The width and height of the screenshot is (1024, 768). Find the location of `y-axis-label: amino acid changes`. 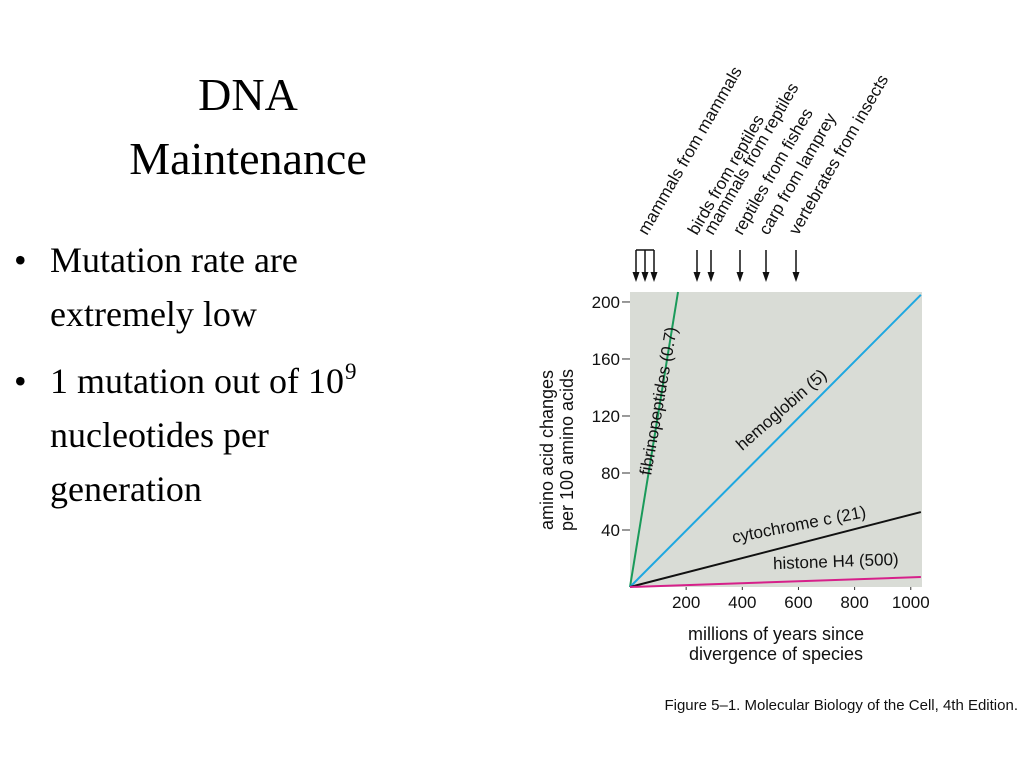

y-axis-label: amino acid changes is located at coordinates (547, 450).